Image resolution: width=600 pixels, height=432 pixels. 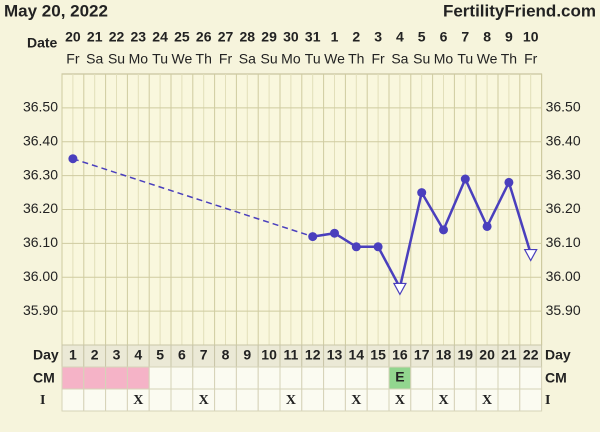 What do you see at coordinates (182, 355) in the screenshot?
I see `day-label: 6` at bounding box center [182, 355].